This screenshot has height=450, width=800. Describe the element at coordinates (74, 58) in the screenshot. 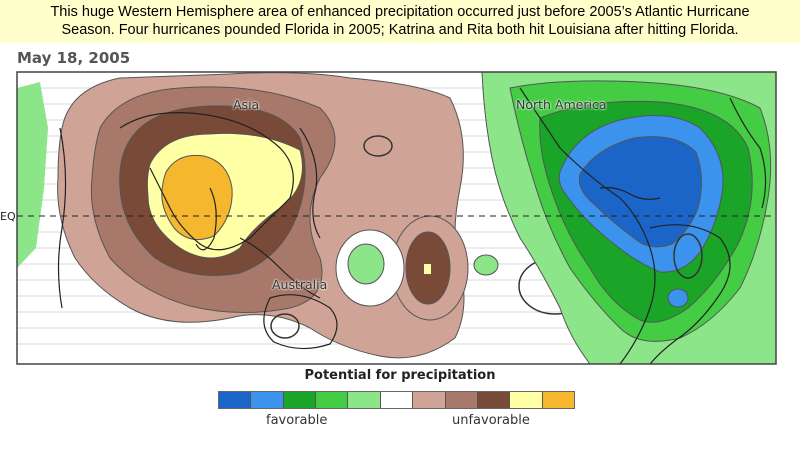

I see `map-date: May 18, 2005` at that location.